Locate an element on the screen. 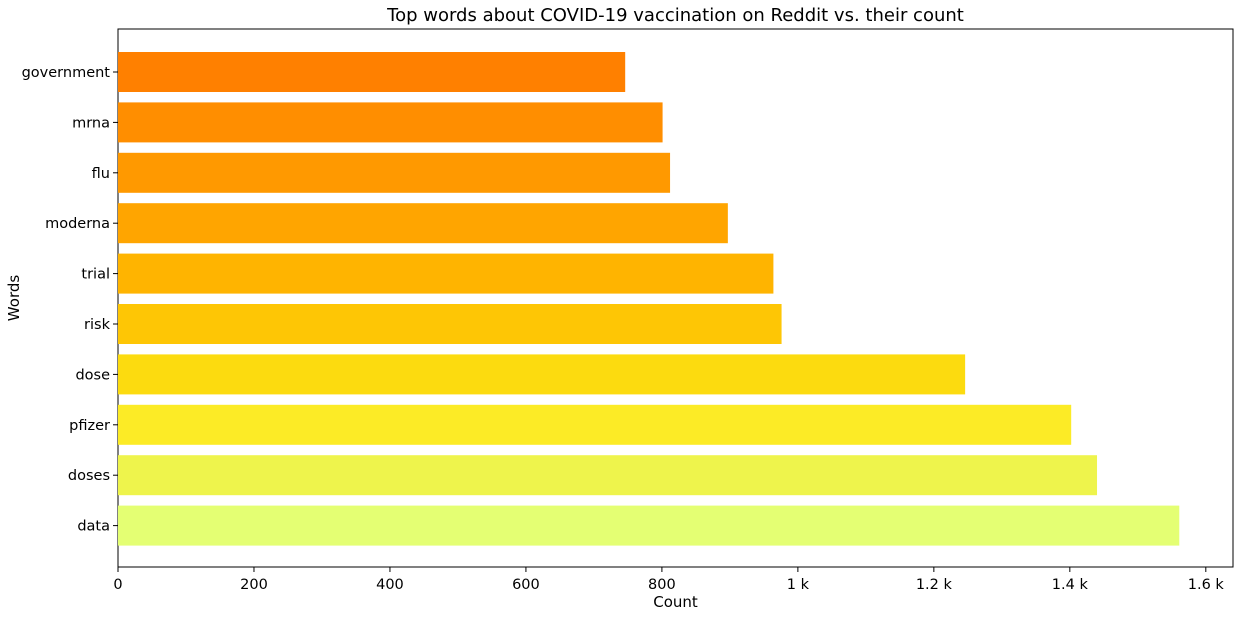 The height and width of the screenshot is (621, 1240). bar-government is located at coordinates (372, 72).